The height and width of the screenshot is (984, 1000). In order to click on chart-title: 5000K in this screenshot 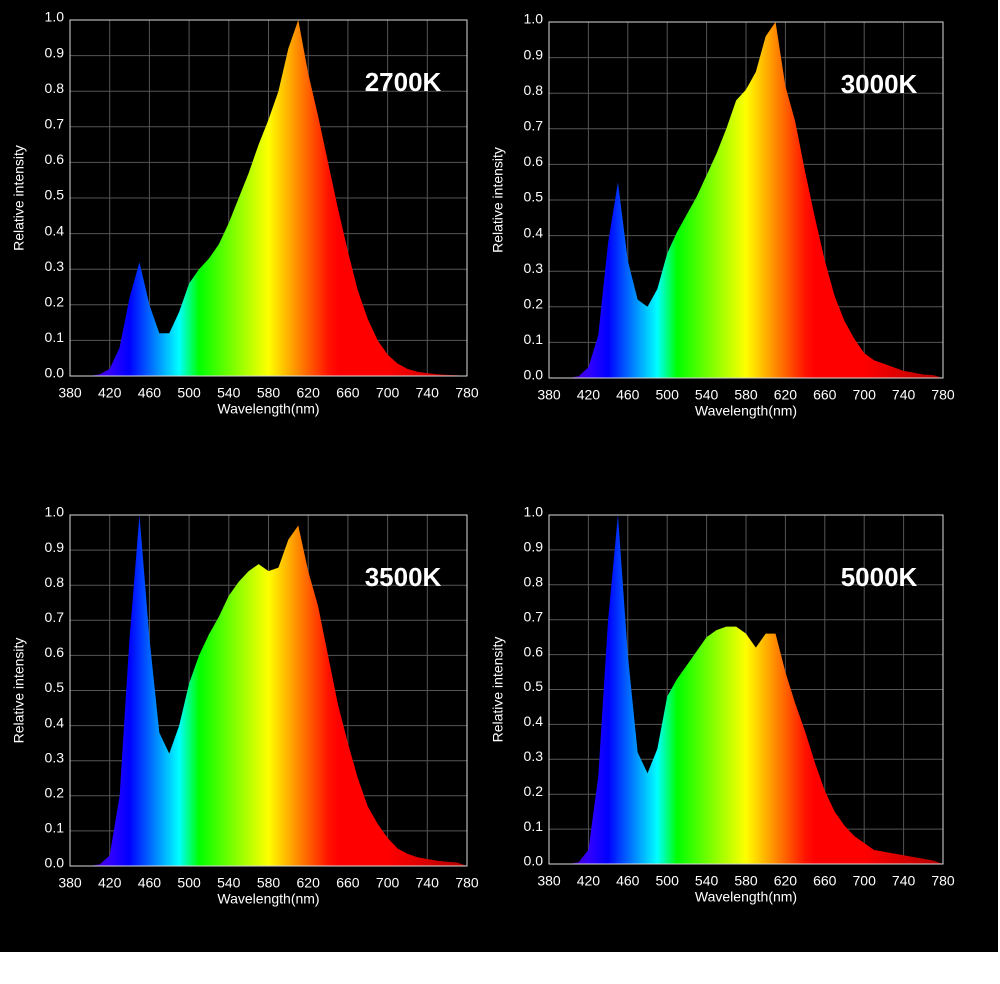, I will do `click(879, 577)`.